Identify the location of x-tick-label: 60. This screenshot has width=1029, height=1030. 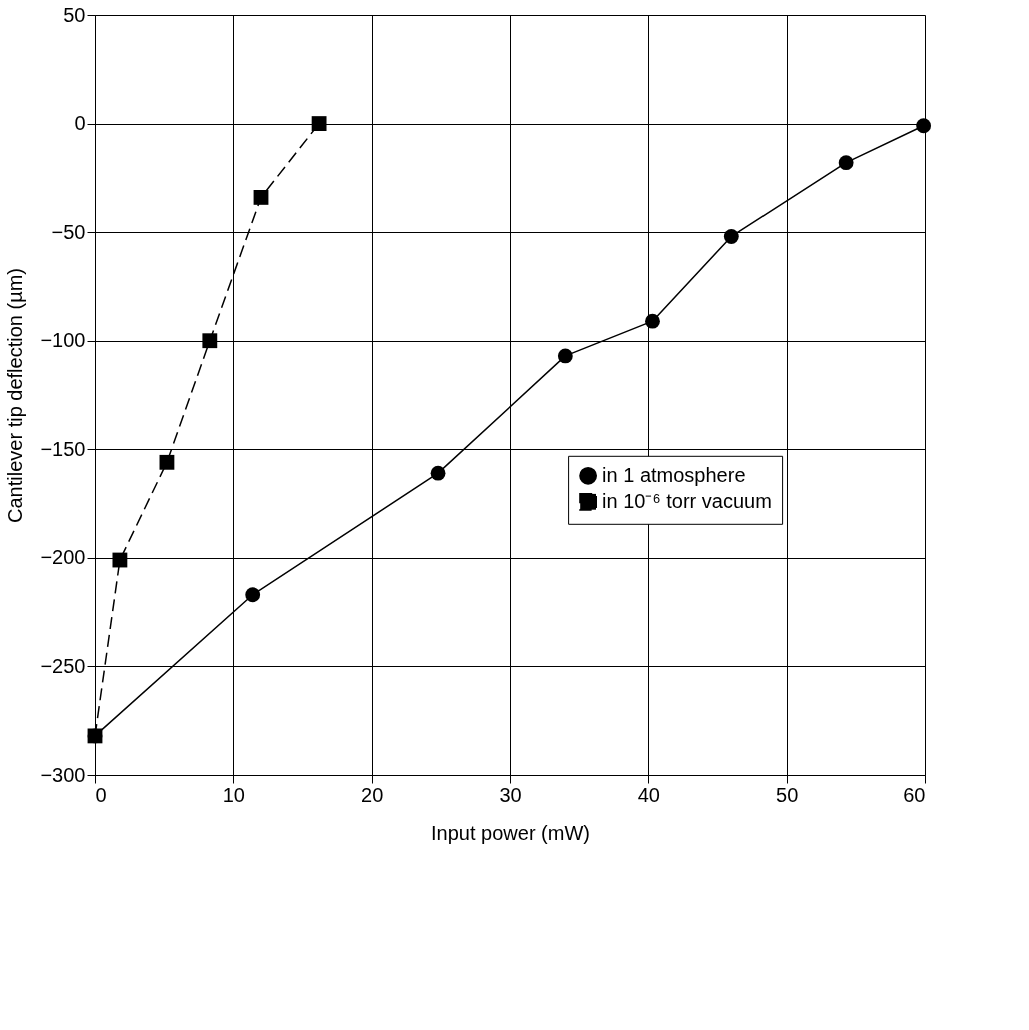
(914, 794).